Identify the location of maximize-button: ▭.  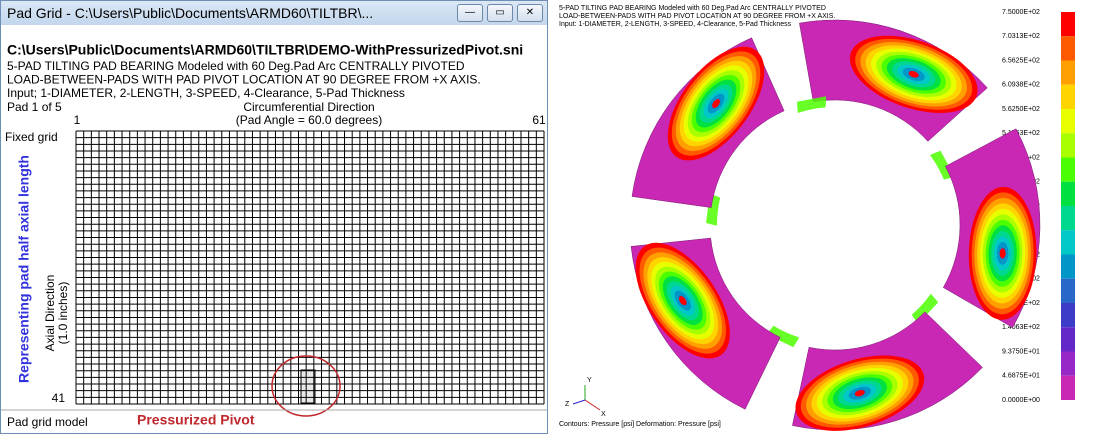
(500, 13).